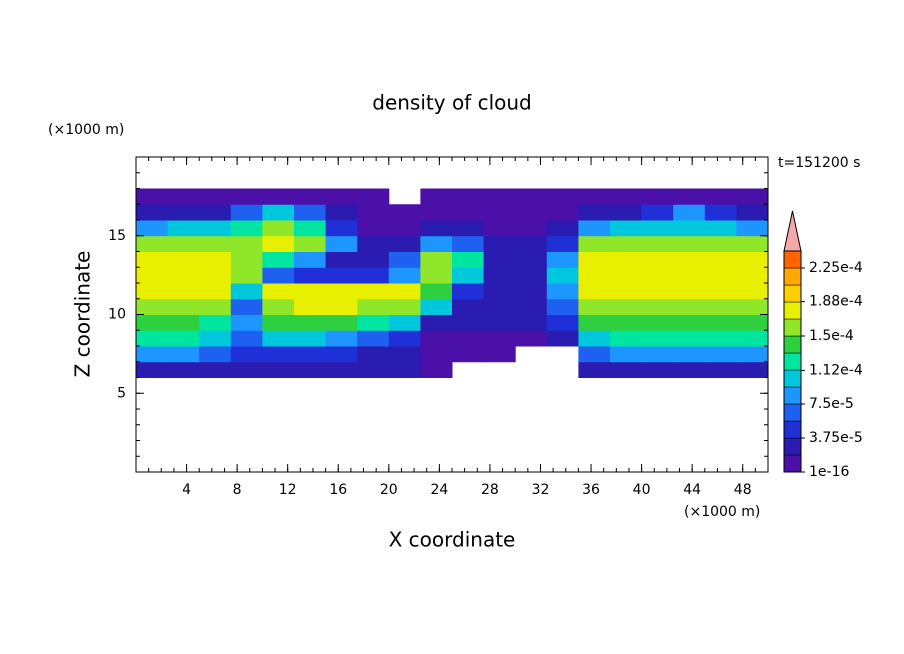 The width and height of the screenshot is (904, 654). Describe the element at coordinates (83, 314) in the screenshot. I see `y-axis-title: Z coordinate` at that location.